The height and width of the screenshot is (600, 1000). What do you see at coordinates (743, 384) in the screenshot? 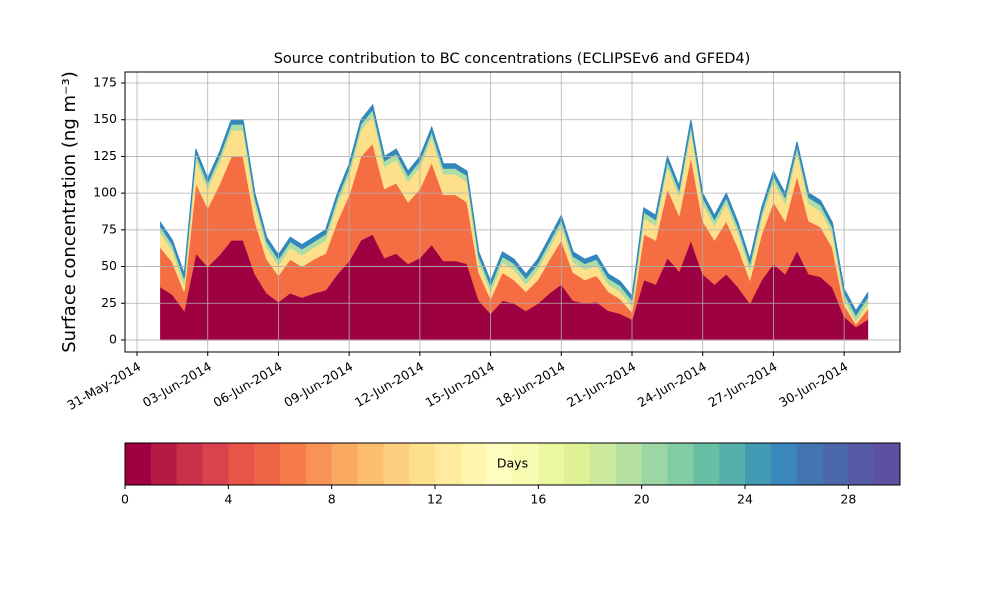
I see `x-tick-label: 27-Jun-2014` at bounding box center [743, 384].